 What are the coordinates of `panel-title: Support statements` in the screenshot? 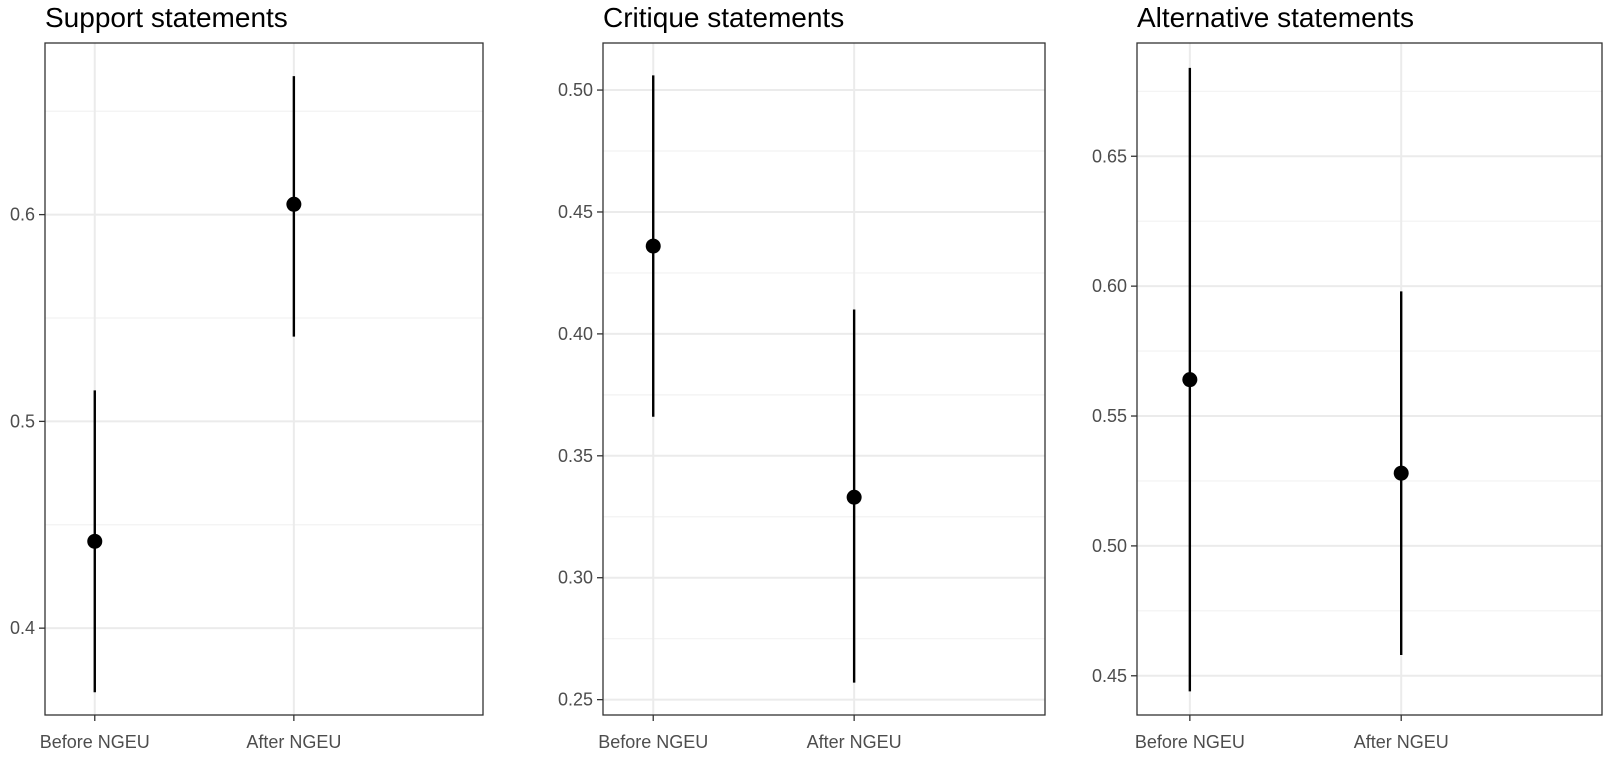 It's located at (166, 17).